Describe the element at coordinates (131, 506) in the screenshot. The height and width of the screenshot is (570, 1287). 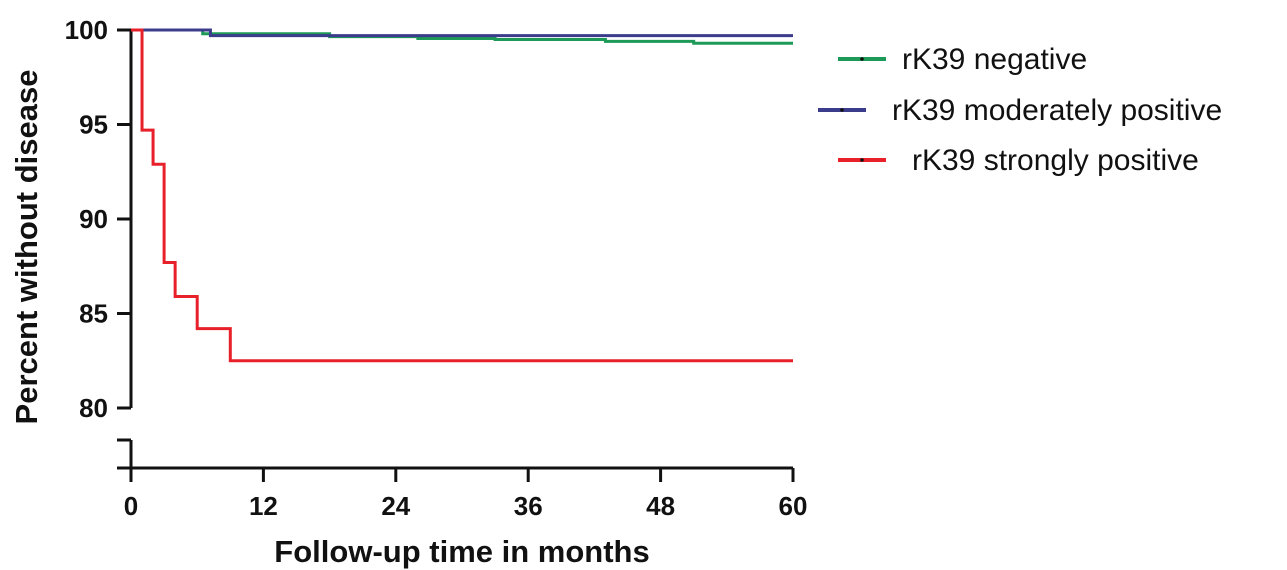
I see `x-tick-label: 0` at that location.